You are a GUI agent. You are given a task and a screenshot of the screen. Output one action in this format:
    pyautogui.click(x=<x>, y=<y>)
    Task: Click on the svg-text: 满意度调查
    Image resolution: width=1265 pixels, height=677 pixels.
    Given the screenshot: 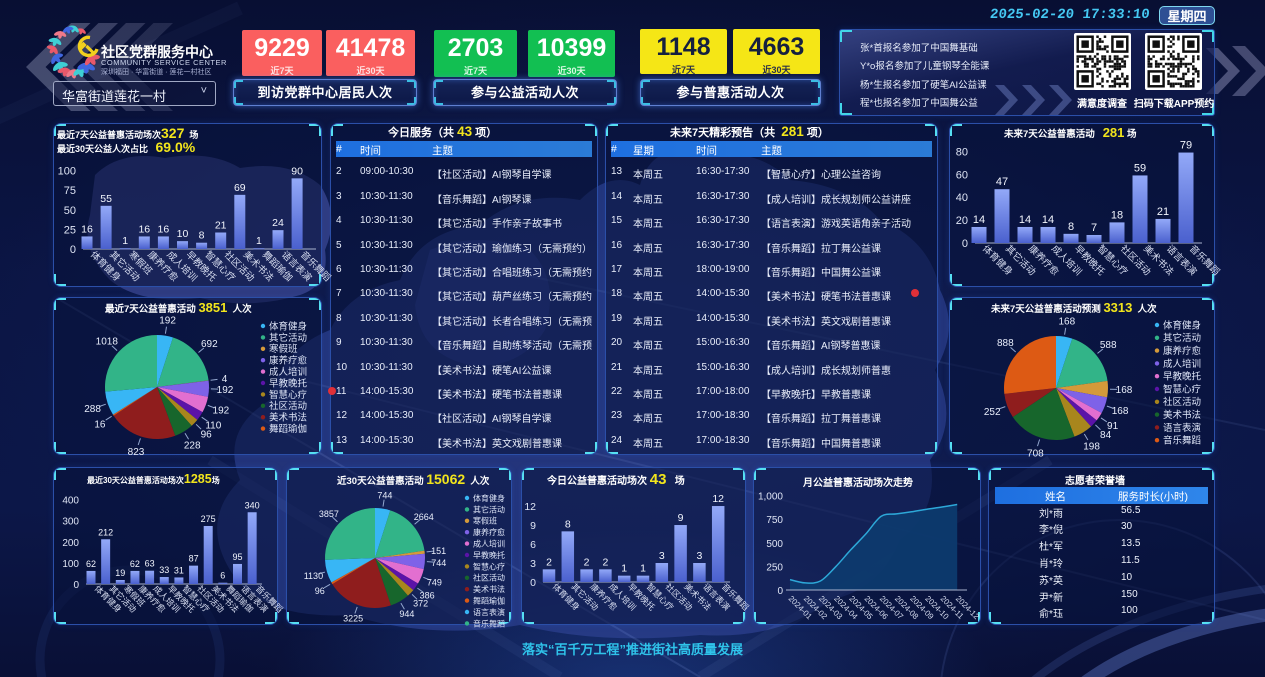 What is the action you would take?
    pyautogui.click(x=1102, y=103)
    